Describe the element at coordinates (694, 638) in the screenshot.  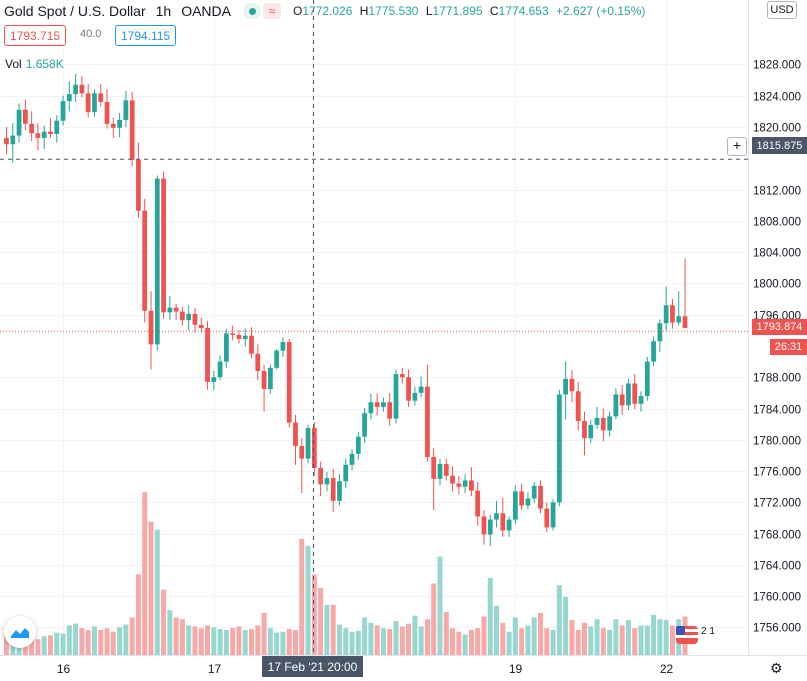
I see `us-flag-event-icon` at that location.